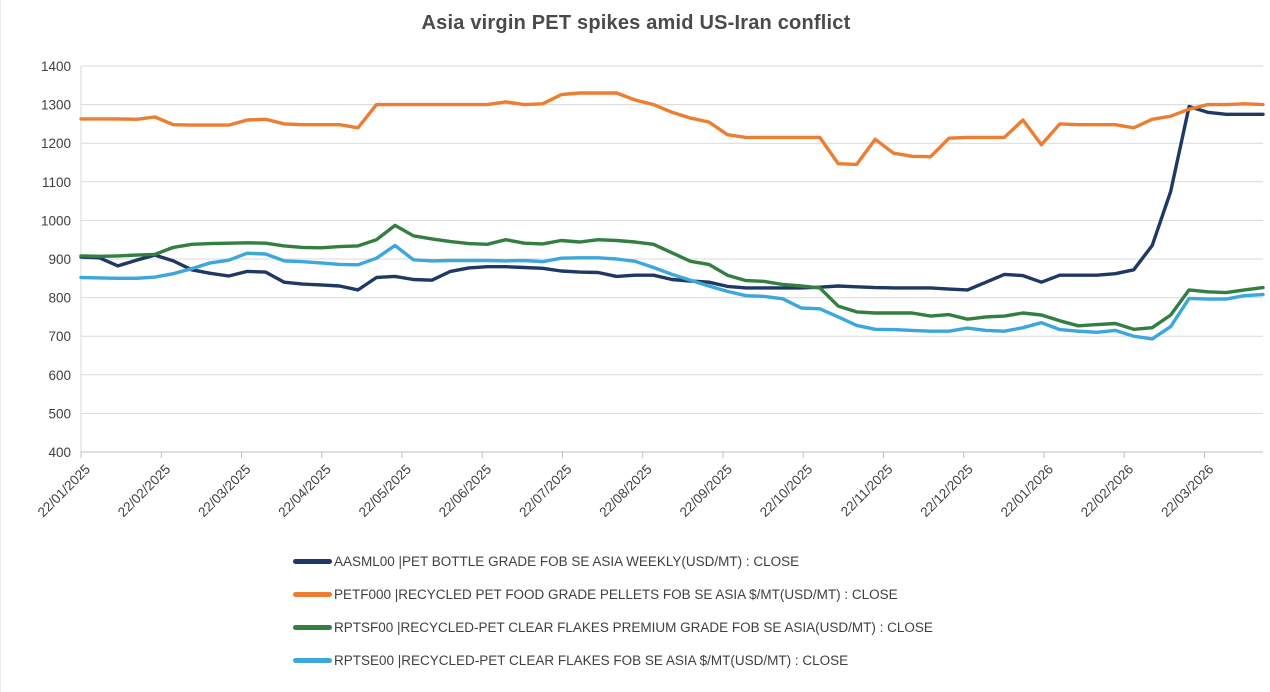  Describe the element at coordinates (545, 491) in the screenshot. I see `x-axis-tick-label: 22/07/2025` at that location.